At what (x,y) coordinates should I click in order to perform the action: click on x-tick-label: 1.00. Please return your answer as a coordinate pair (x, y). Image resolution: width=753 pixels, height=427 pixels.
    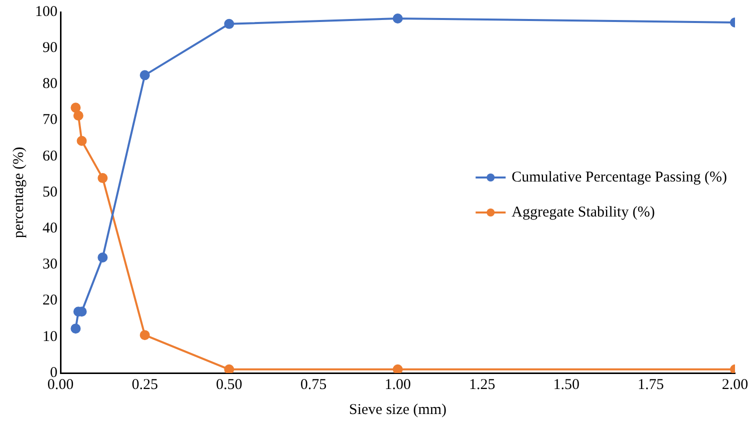
    Looking at the image, I should click on (397, 384).